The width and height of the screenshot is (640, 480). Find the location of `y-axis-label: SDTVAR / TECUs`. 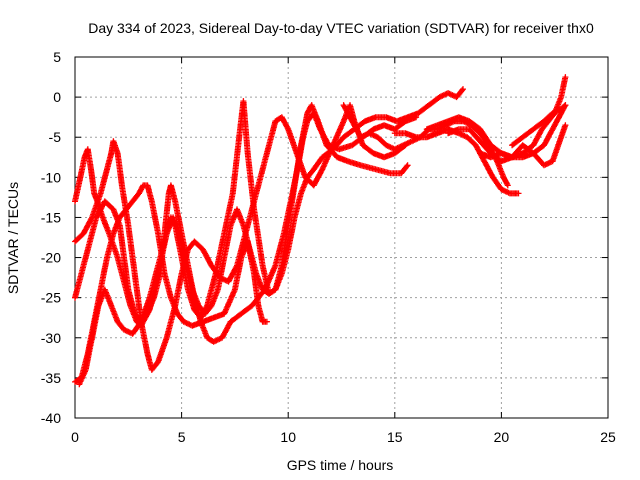

y-axis-label: SDTVAR / TECUs is located at coordinates (13, 238).